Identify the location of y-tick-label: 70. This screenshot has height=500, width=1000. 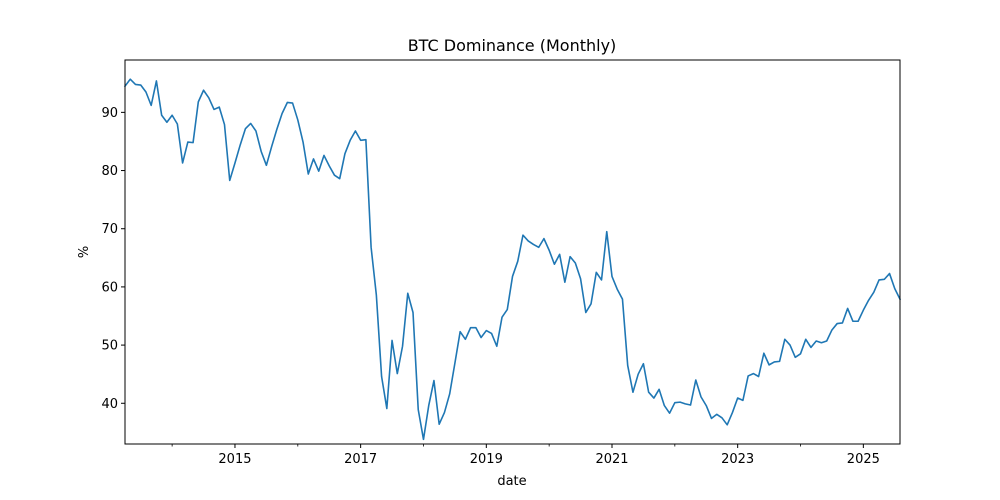
(109, 229).